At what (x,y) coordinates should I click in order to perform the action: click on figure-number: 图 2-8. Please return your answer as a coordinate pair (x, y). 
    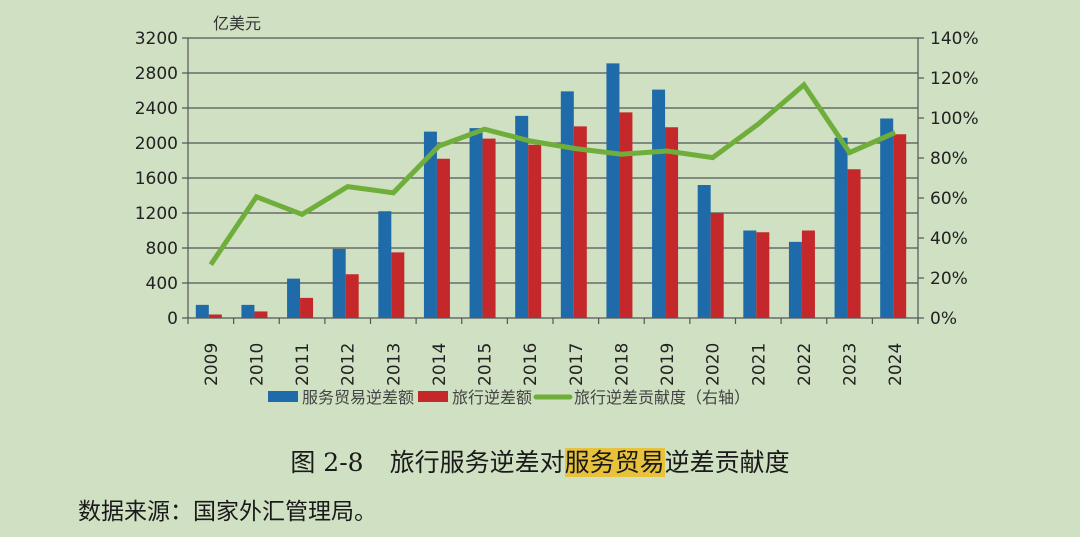
    Looking at the image, I should click on (327, 462).